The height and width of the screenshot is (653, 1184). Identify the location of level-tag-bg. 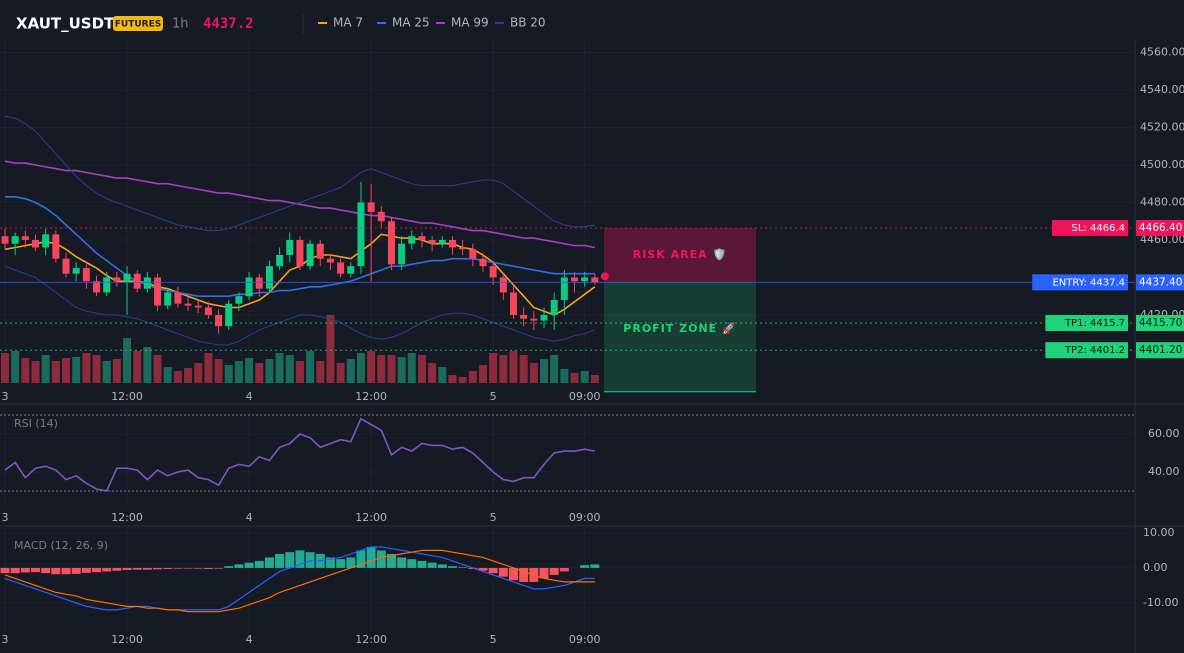
(1160, 282).